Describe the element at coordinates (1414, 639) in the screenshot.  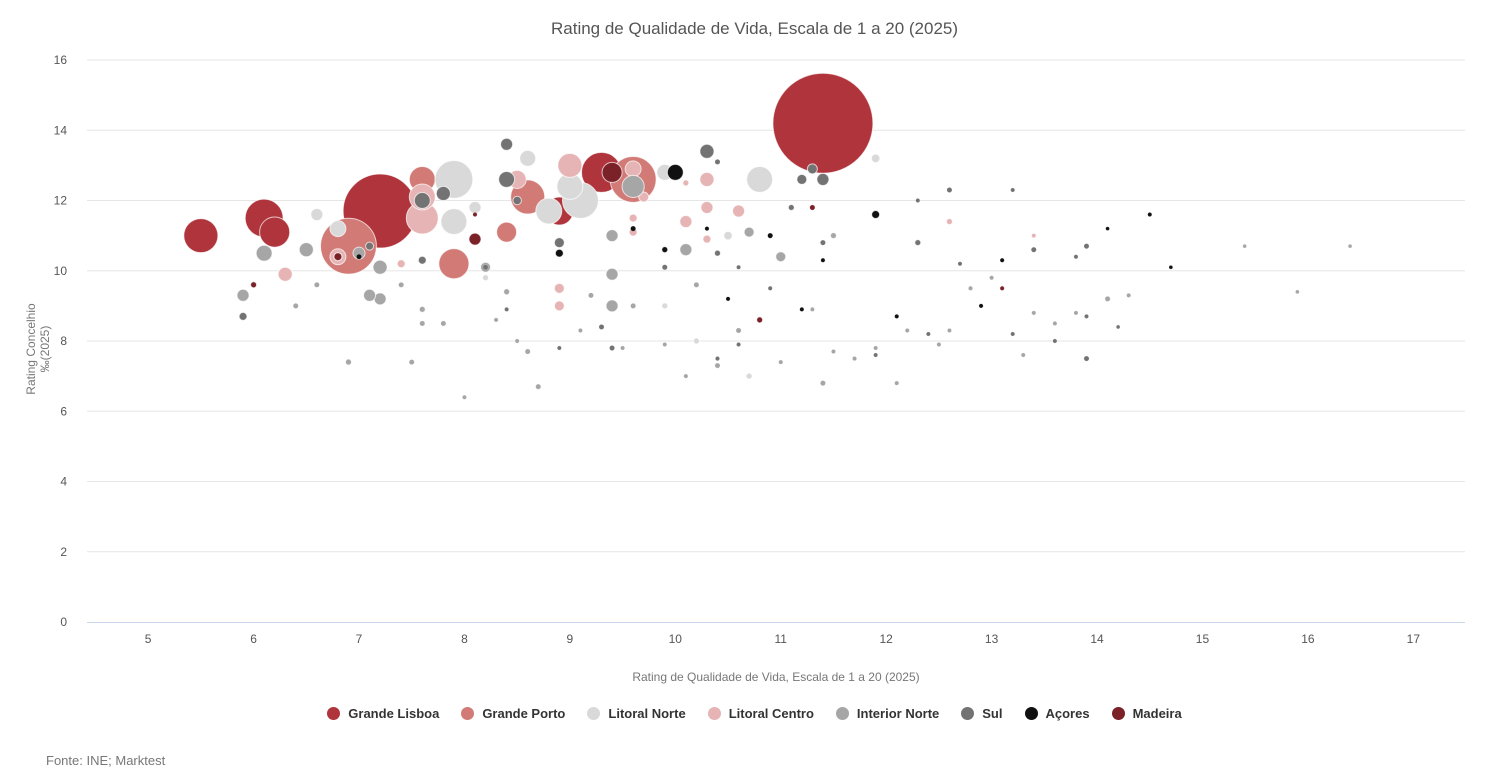
I see `x-tick-label: 17` at that location.